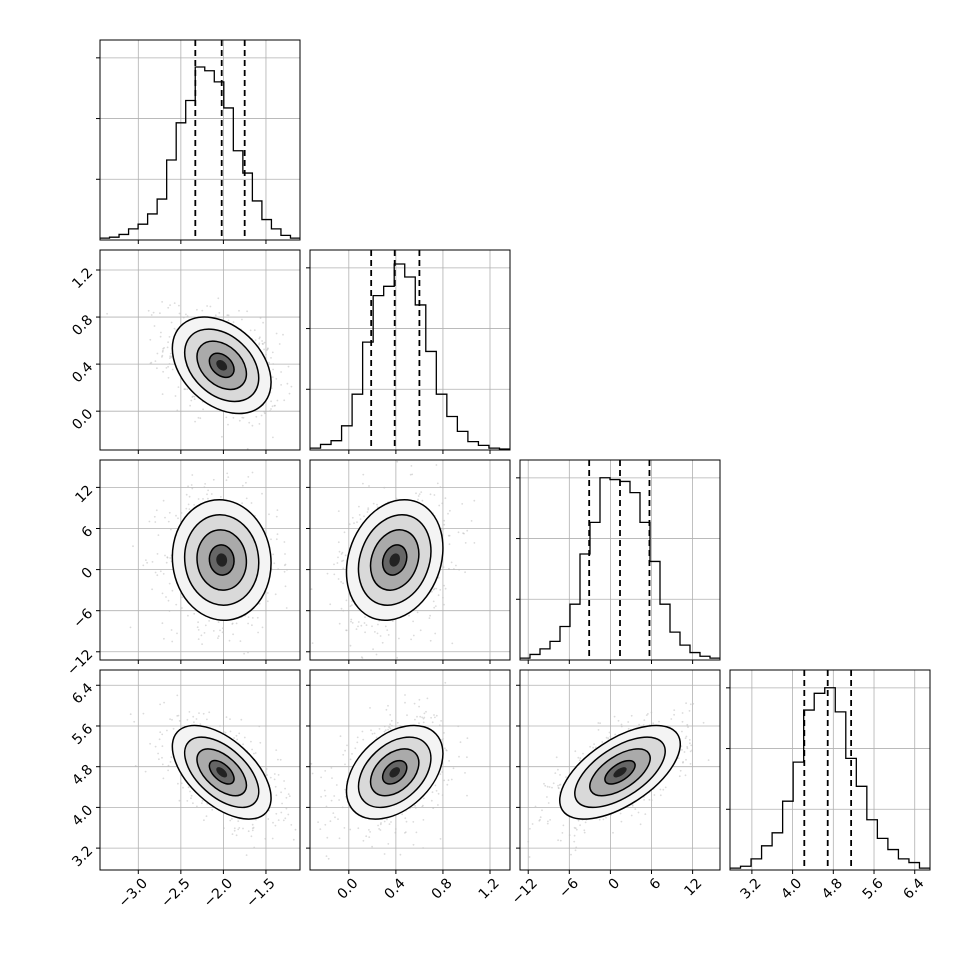 This screenshot has width=970, height=970. I want to click on x-tick-label-2: 12, so click(693, 887).